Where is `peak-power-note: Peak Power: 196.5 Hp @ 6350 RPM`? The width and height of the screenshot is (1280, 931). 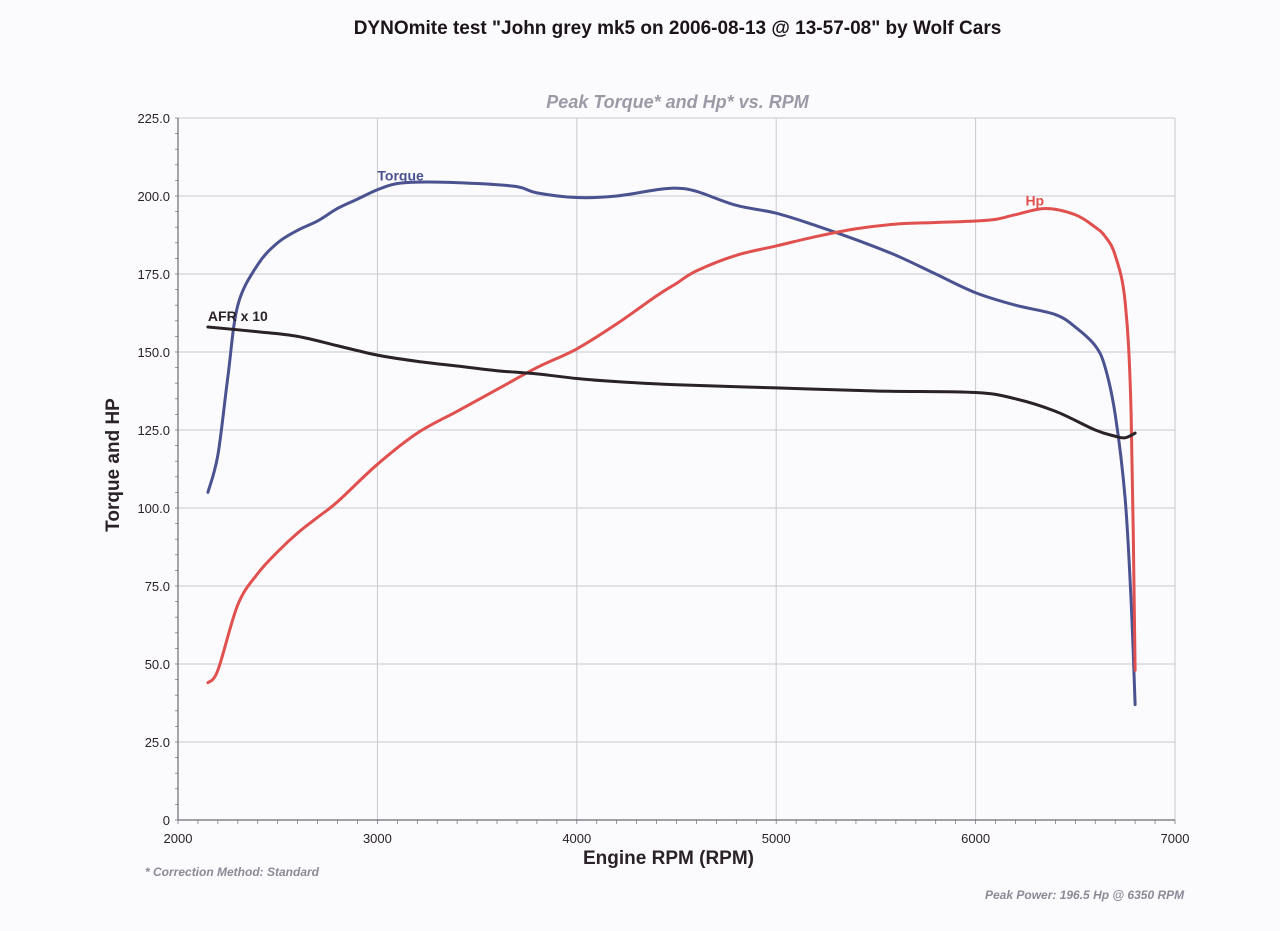 peak-power-note: Peak Power: 196.5 Hp @ 6350 RPM is located at coordinates (1085, 895).